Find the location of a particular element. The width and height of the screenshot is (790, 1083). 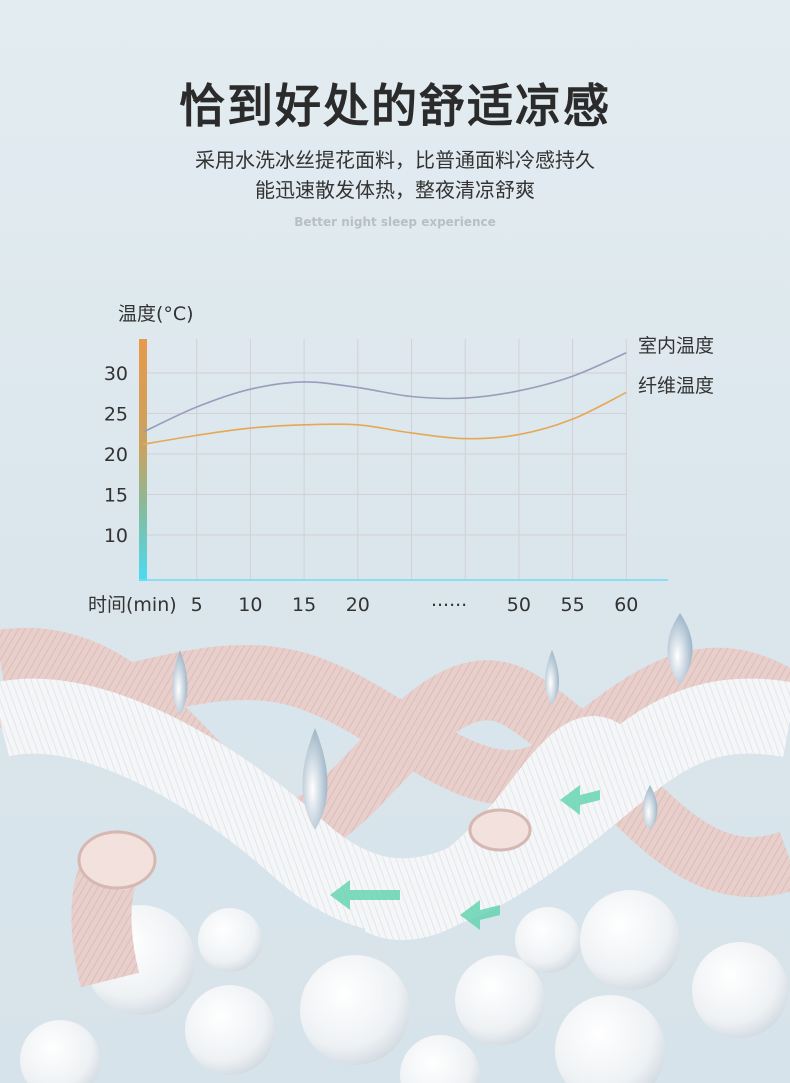

x-tick-label: 50 is located at coordinates (519, 605).